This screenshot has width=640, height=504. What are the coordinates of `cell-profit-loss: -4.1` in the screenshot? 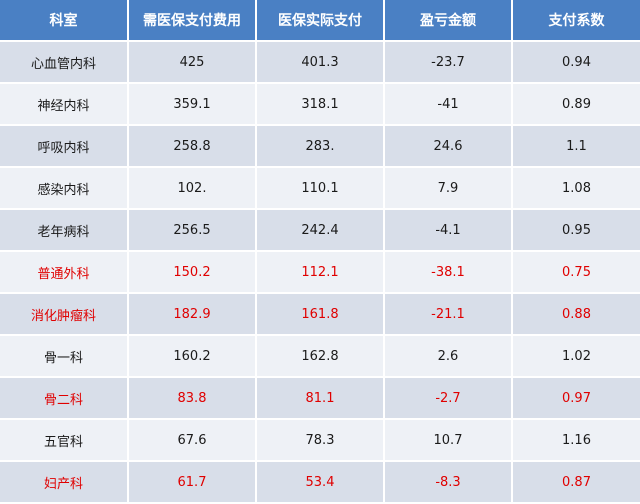 It's located at (448, 230).